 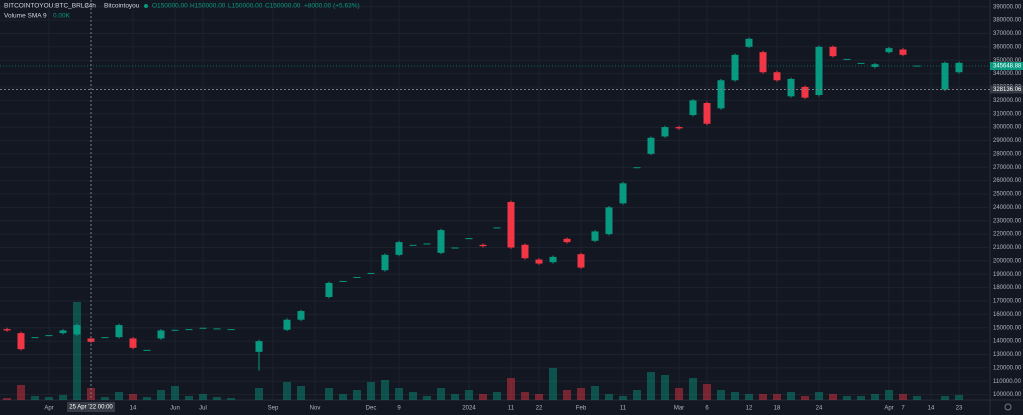 I want to click on x-tick-label: 23, so click(x=959, y=409).